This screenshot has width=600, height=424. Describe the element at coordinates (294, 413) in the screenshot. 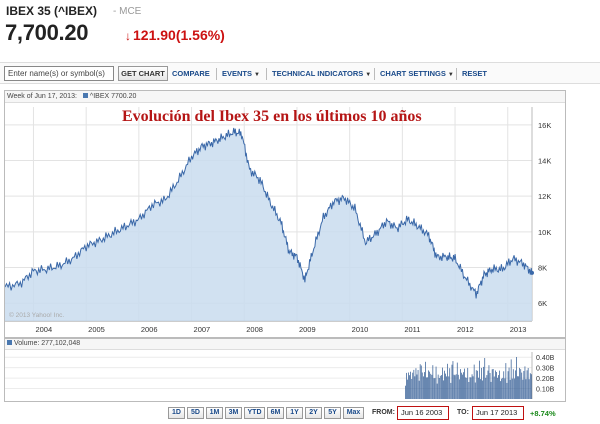

I see `range-button-1y: 1Y` at that location.